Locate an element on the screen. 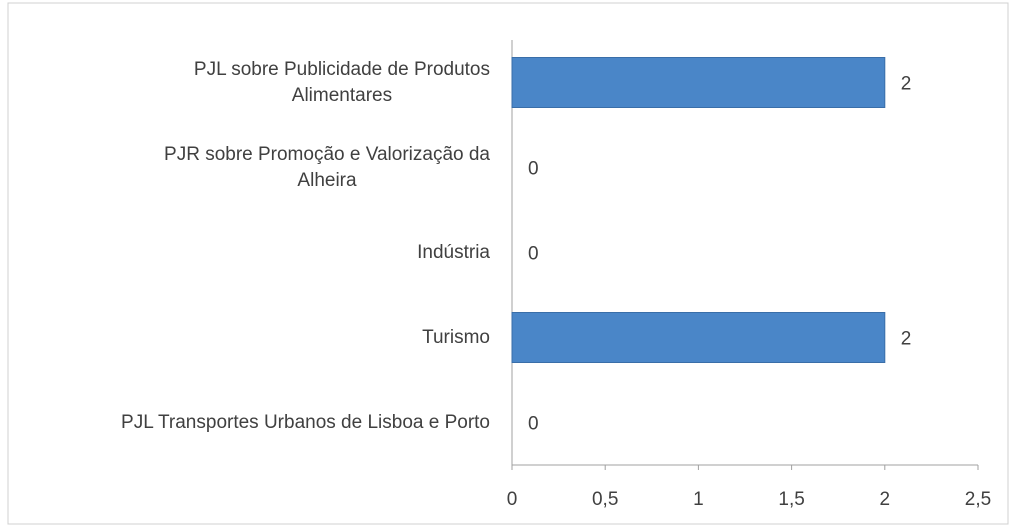  x-tick-label: 1,5 is located at coordinates (791, 499).